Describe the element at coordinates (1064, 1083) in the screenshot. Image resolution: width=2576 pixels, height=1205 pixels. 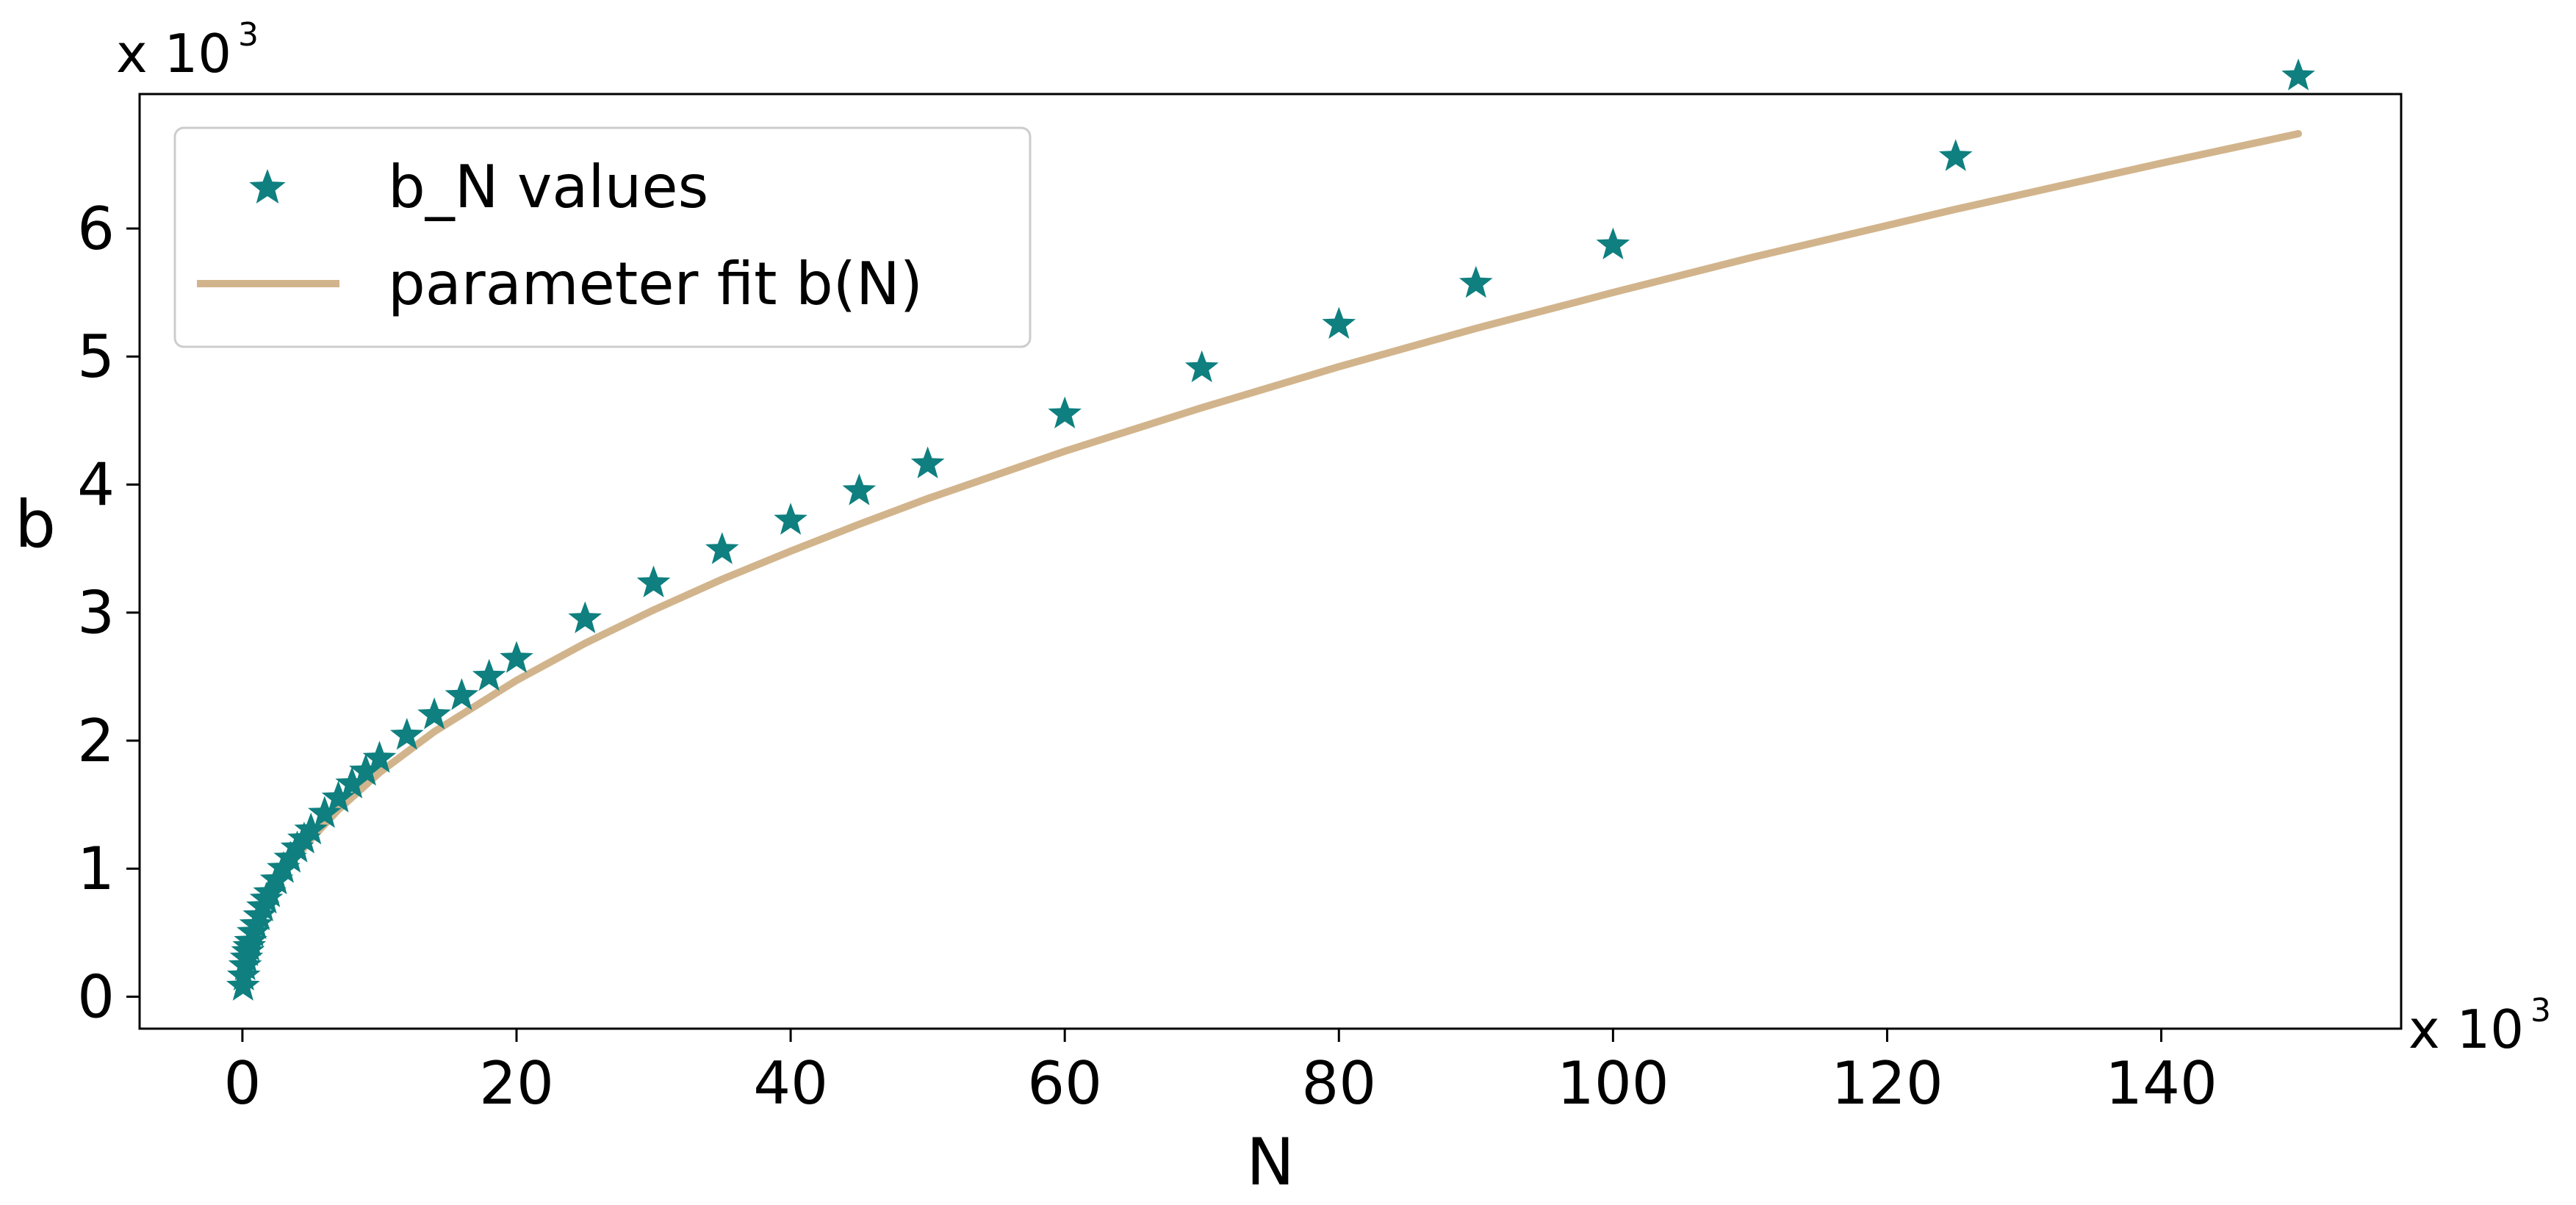
I see `x-tick-label: 60` at that location.